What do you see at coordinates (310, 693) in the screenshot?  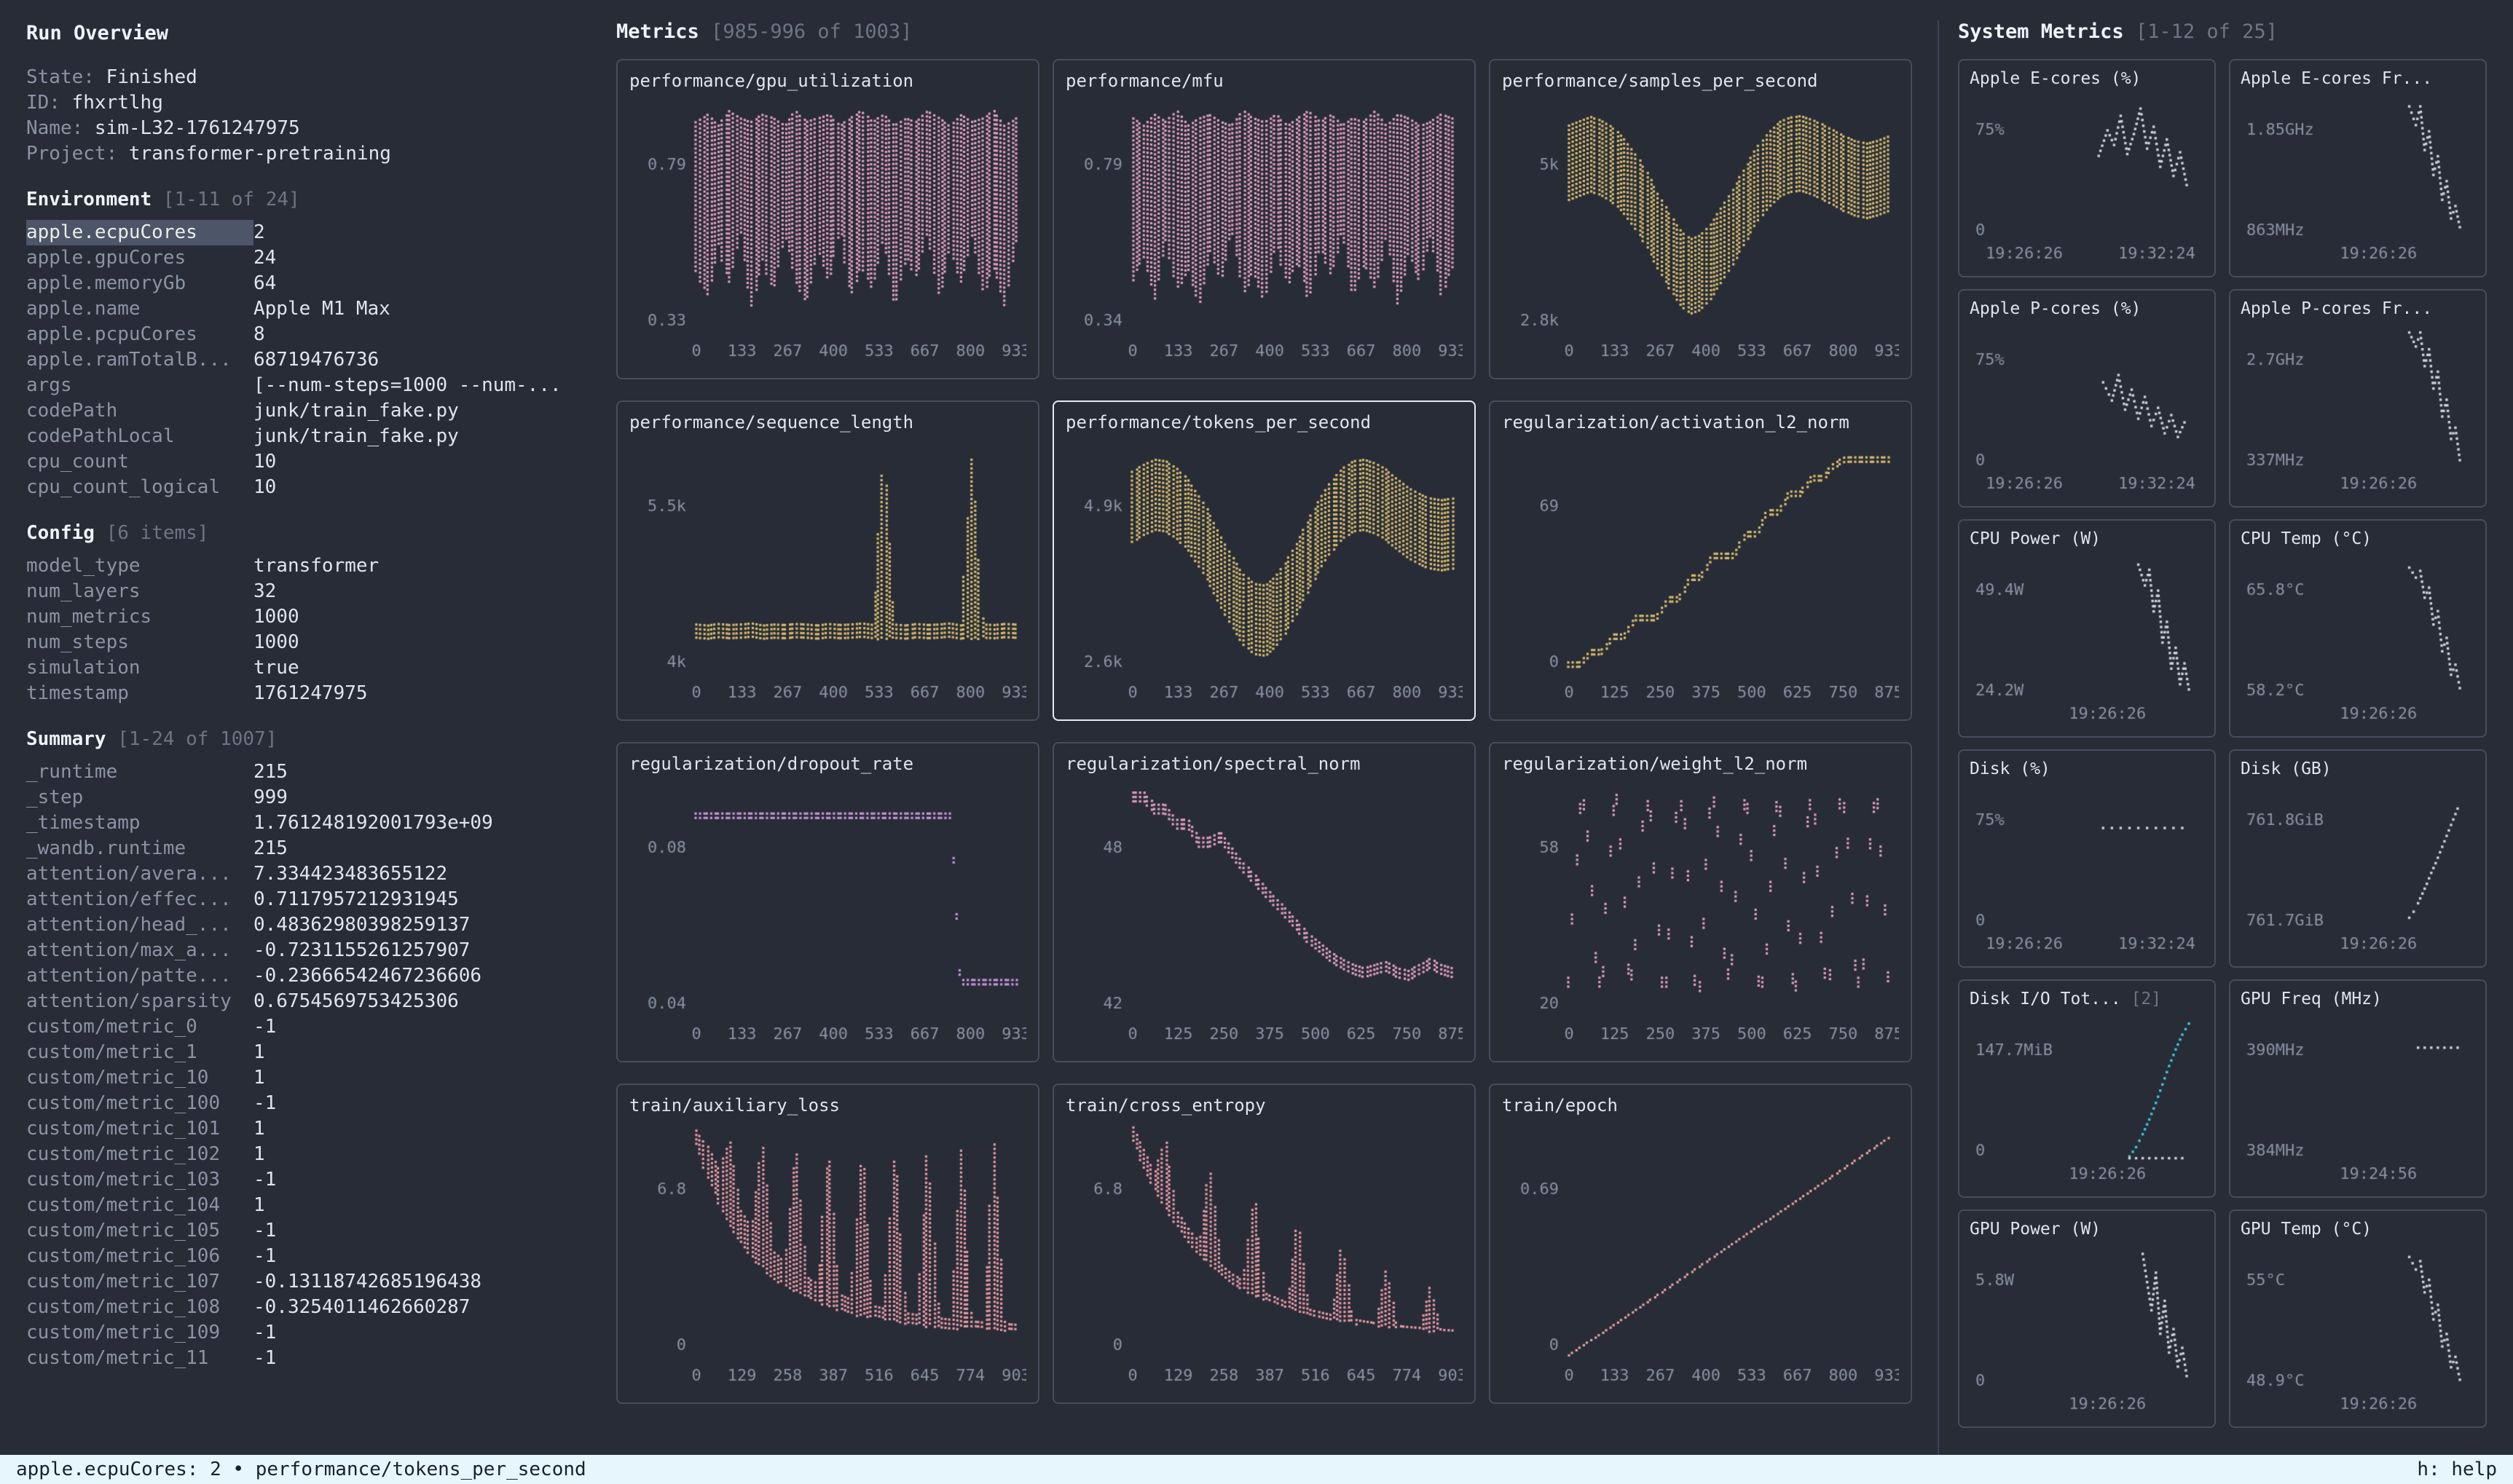 I see `kv-row: timestamp 1761247975` at bounding box center [310, 693].